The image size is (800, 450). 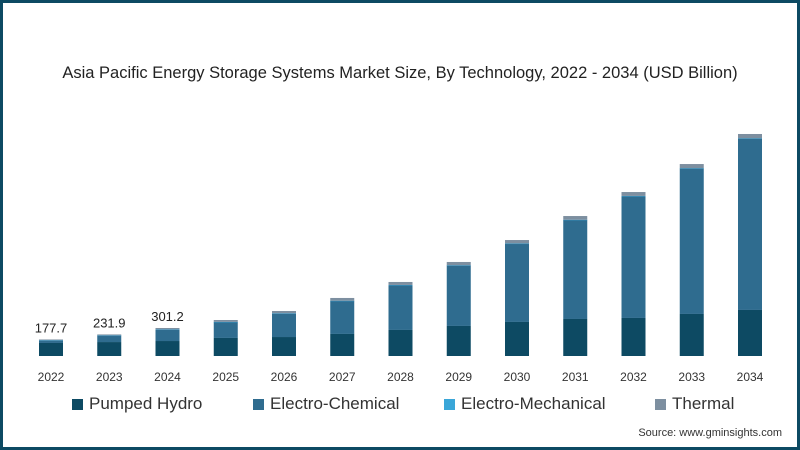 I want to click on legend-label: Pumped Hydro, so click(x=146, y=403).